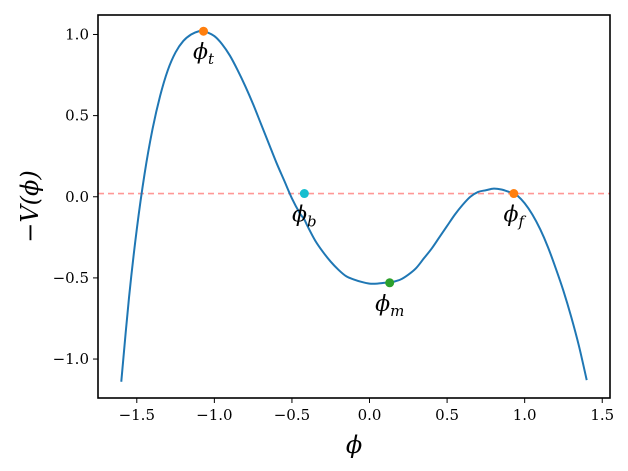 The height and width of the screenshot is (471, 628). I want to click on y-tick-label: 0.0, so click(77, 197).